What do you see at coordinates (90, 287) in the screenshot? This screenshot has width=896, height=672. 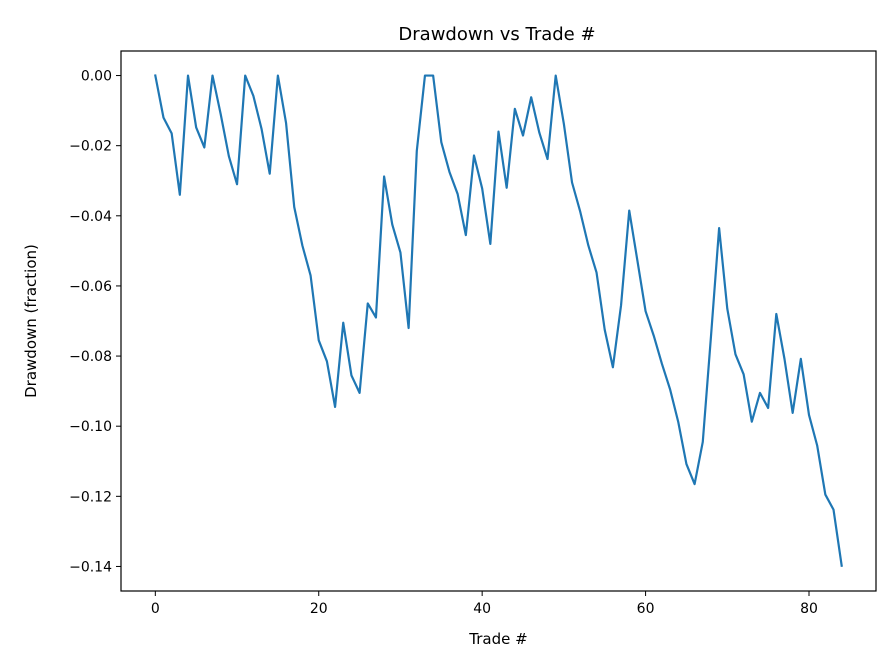 I see `y-tick-label: −0.06` at bounding box center [90, 287].